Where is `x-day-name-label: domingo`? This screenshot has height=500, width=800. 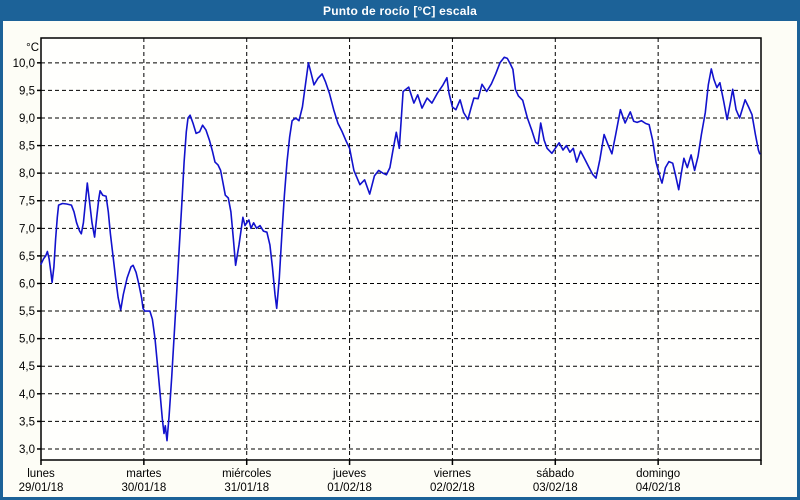 x-day-name-label: domingo is located at coordinates (658, 474).